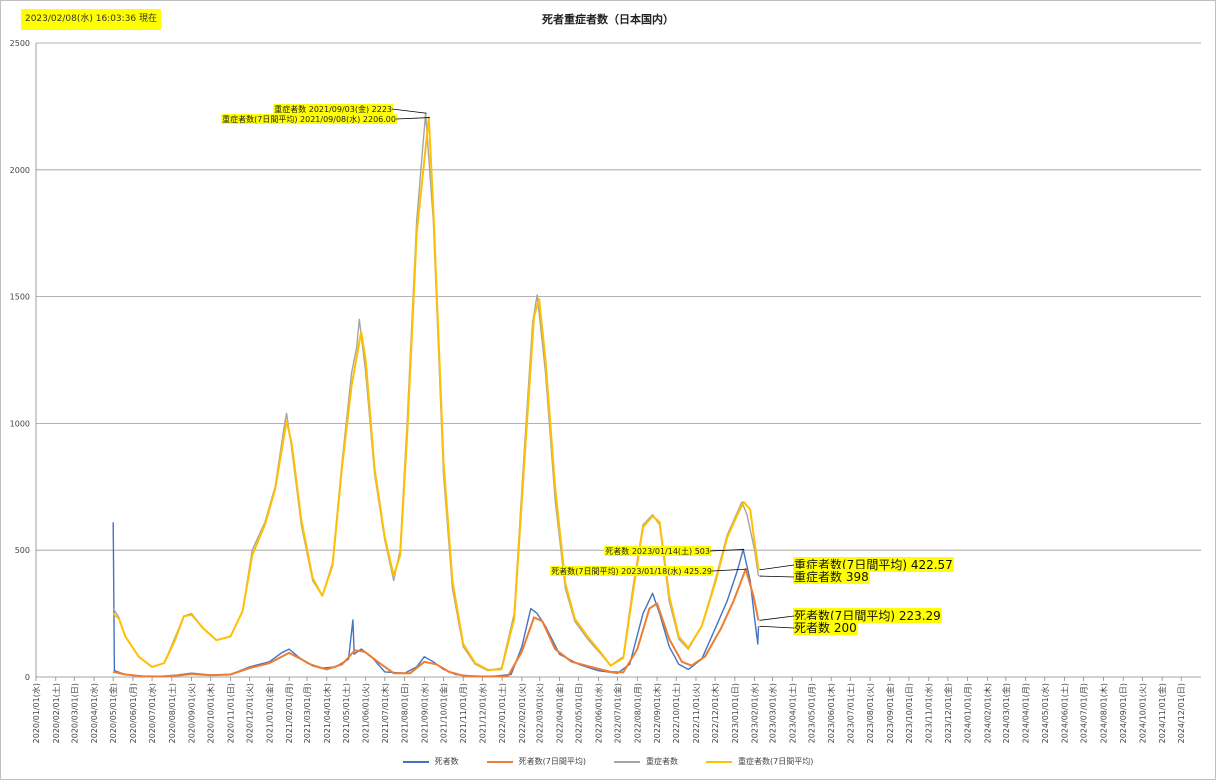 The height and width of the screenshot is (780, 1216). Describe the element at coordinates (230, 713) in the screenshot. I see `x-tick-label: 2020/11/01(日)` at that location.